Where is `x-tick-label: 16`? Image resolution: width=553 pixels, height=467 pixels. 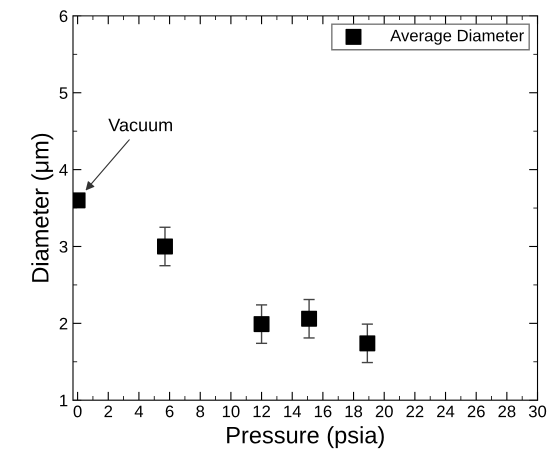 x-tick-label: 16 is located at coordinates (323, 412).